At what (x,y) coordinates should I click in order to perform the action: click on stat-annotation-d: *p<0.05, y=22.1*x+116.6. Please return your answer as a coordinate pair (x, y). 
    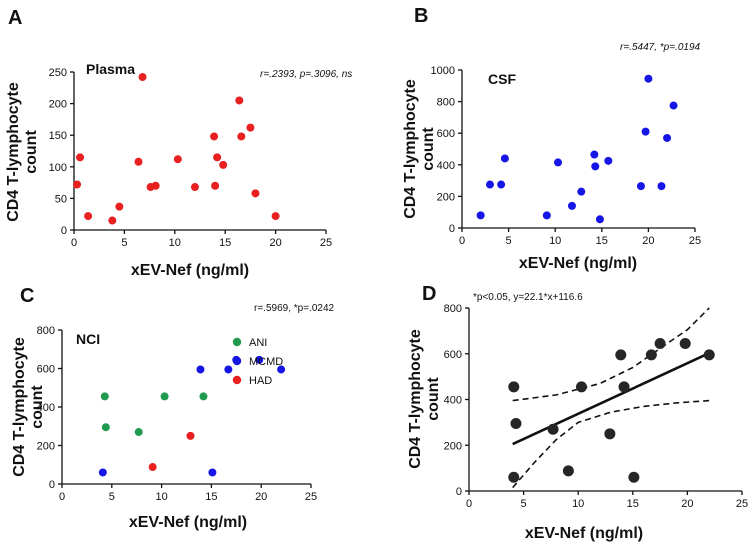
    Looking at the image, I should click on (528, 297).